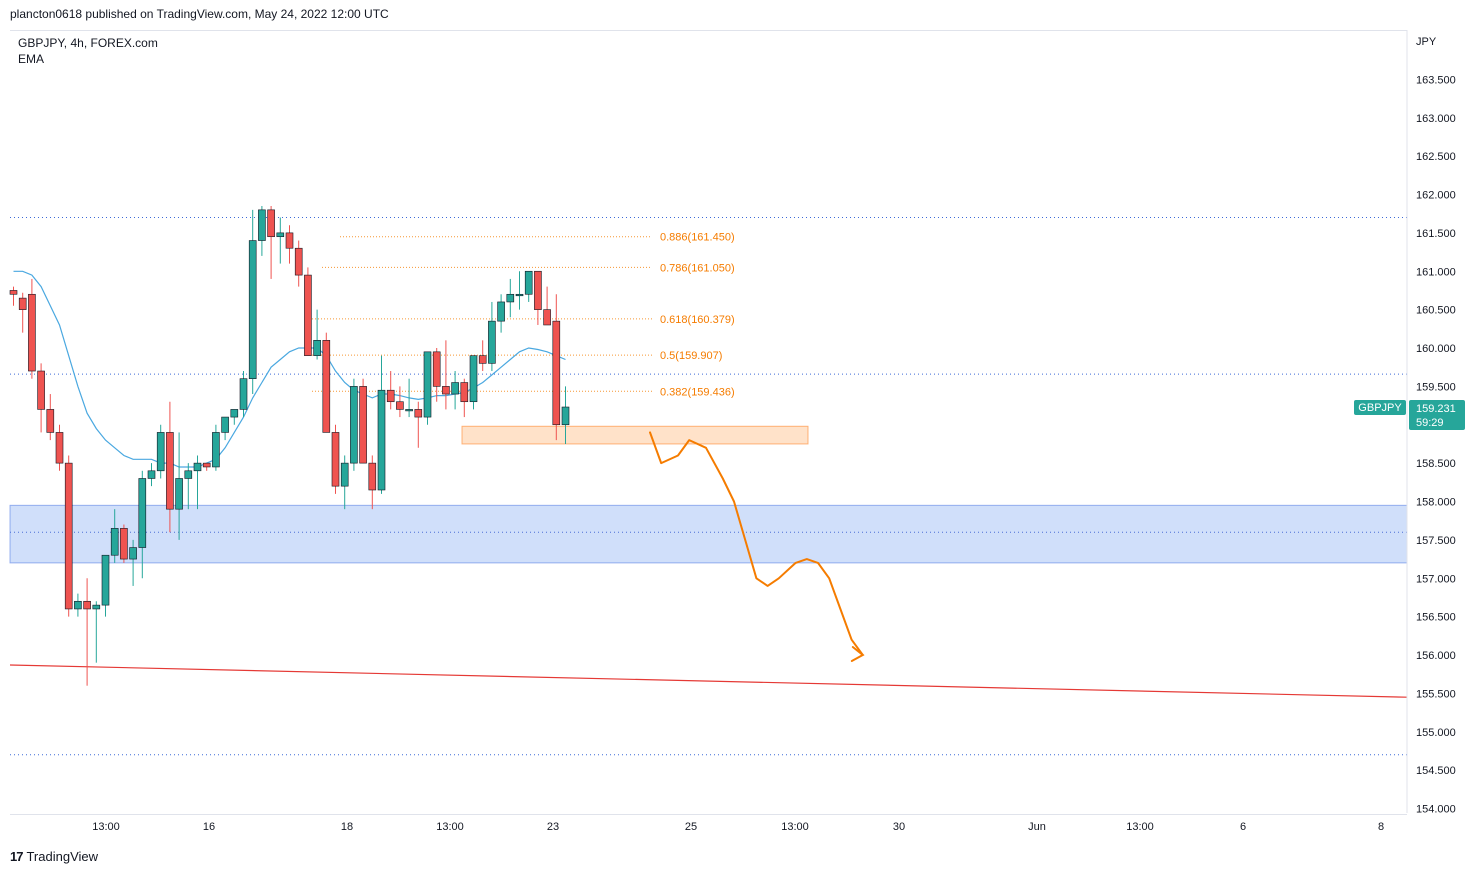 The height and width of the screenshot is (875, 1481). Describe the element at coordinates (31, 59) in the screenshot. I see `indicator-label: EMA` at that location.